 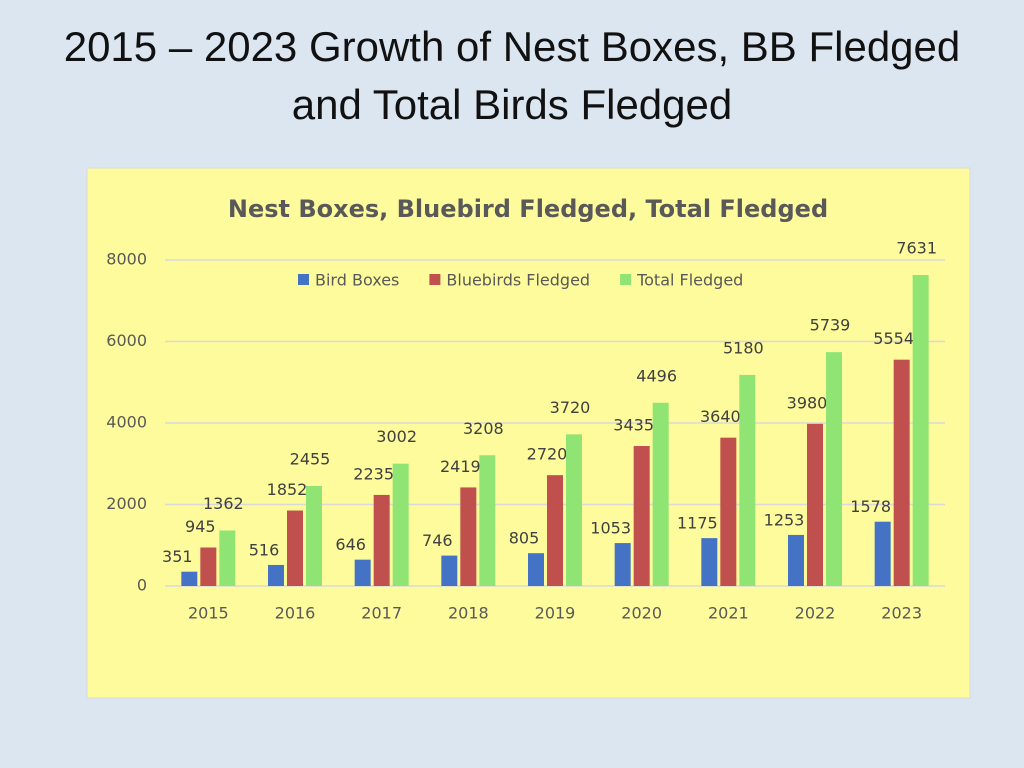 What do you see at coordinates (697, 523) in the screenshot?
I see `data-label: 1175` at bounding box center [697, 523].